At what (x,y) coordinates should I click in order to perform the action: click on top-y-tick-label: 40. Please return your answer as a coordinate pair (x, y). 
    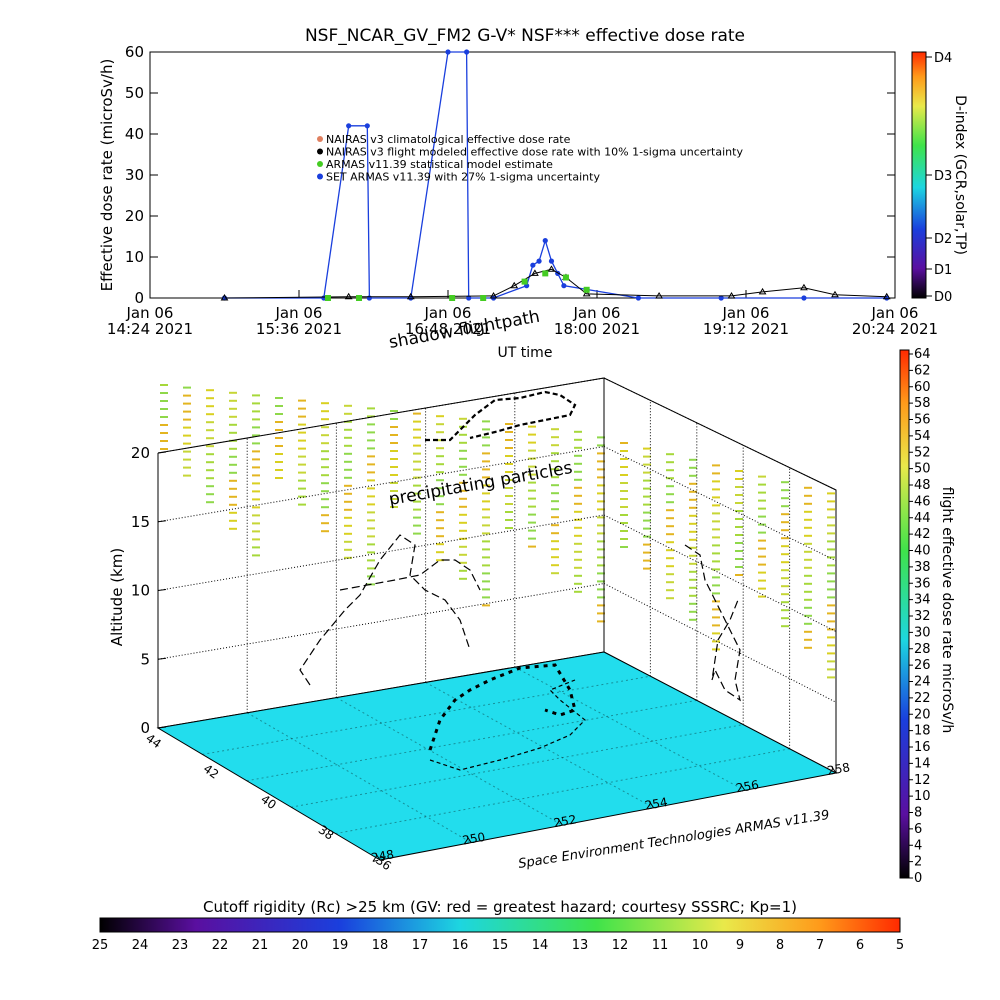
    Looking at the image, I should click on (134, 134).